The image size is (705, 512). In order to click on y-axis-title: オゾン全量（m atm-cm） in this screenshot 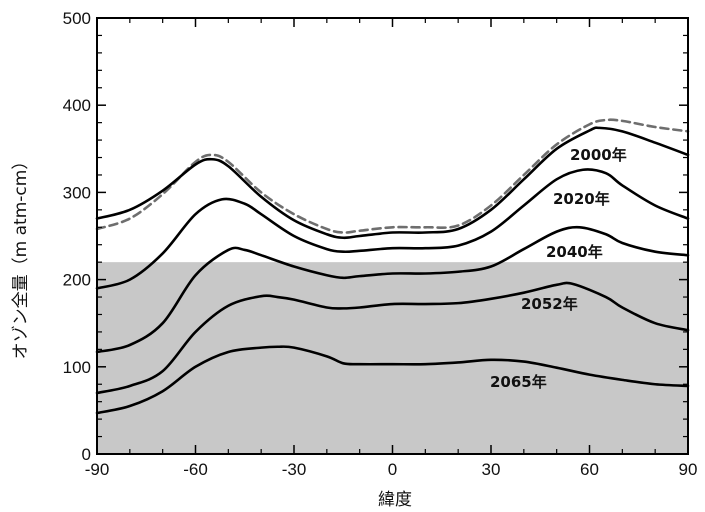, I will do `click(21, 256)`.